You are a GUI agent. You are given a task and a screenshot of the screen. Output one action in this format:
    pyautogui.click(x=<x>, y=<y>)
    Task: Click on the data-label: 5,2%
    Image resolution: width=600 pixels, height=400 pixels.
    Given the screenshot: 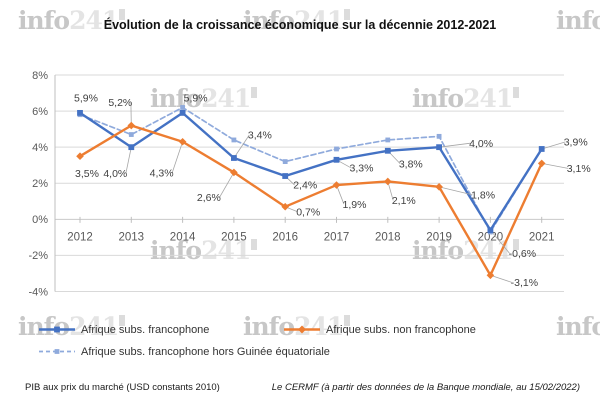 What is the action you would take?
    pyautogui.click(x=120, y=103)
    